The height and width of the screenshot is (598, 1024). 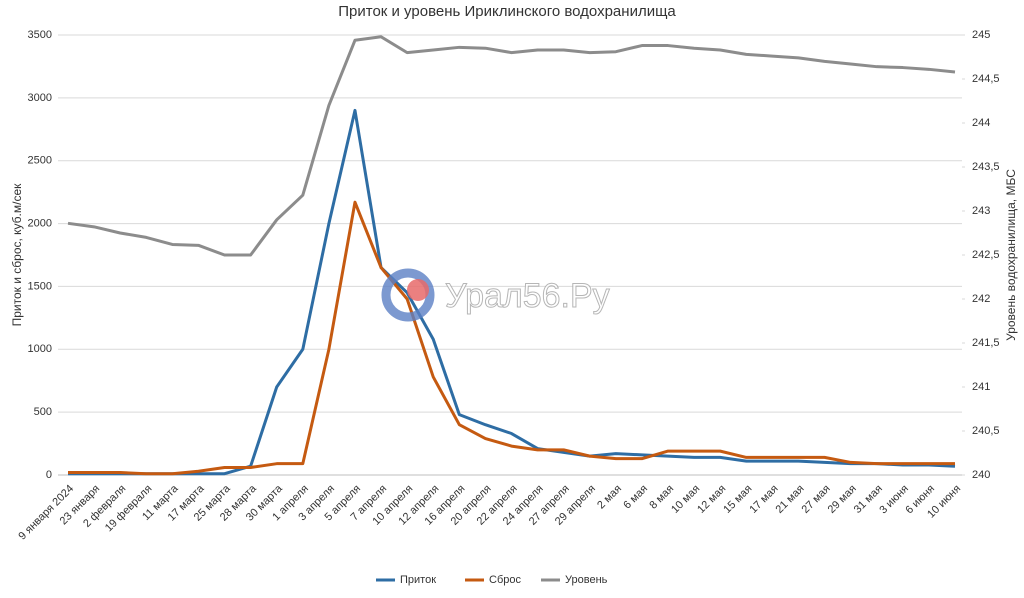 I want to click on watermark: Урал56.Ру, so click(x=527, y=296).